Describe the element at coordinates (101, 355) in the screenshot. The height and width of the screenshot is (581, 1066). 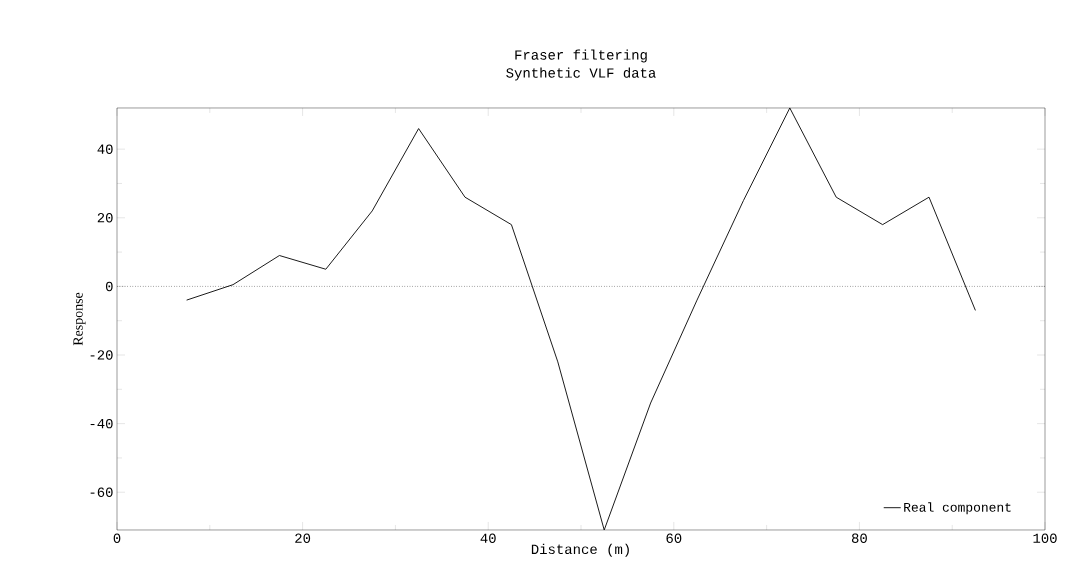
I see `y-tick-label: -20` at that location.